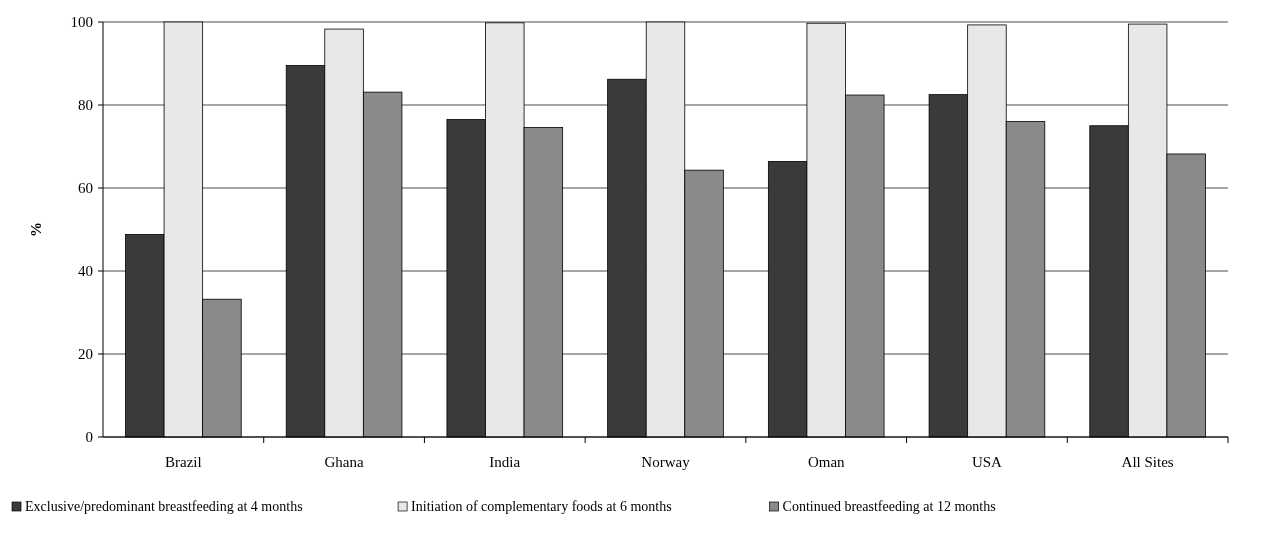 The width and height of the screenshot is (1263, 535). What do you see at coordinates (505, 462) in the screenshot?
I see `x-tick-label: India` at bounding box center [505, 462].